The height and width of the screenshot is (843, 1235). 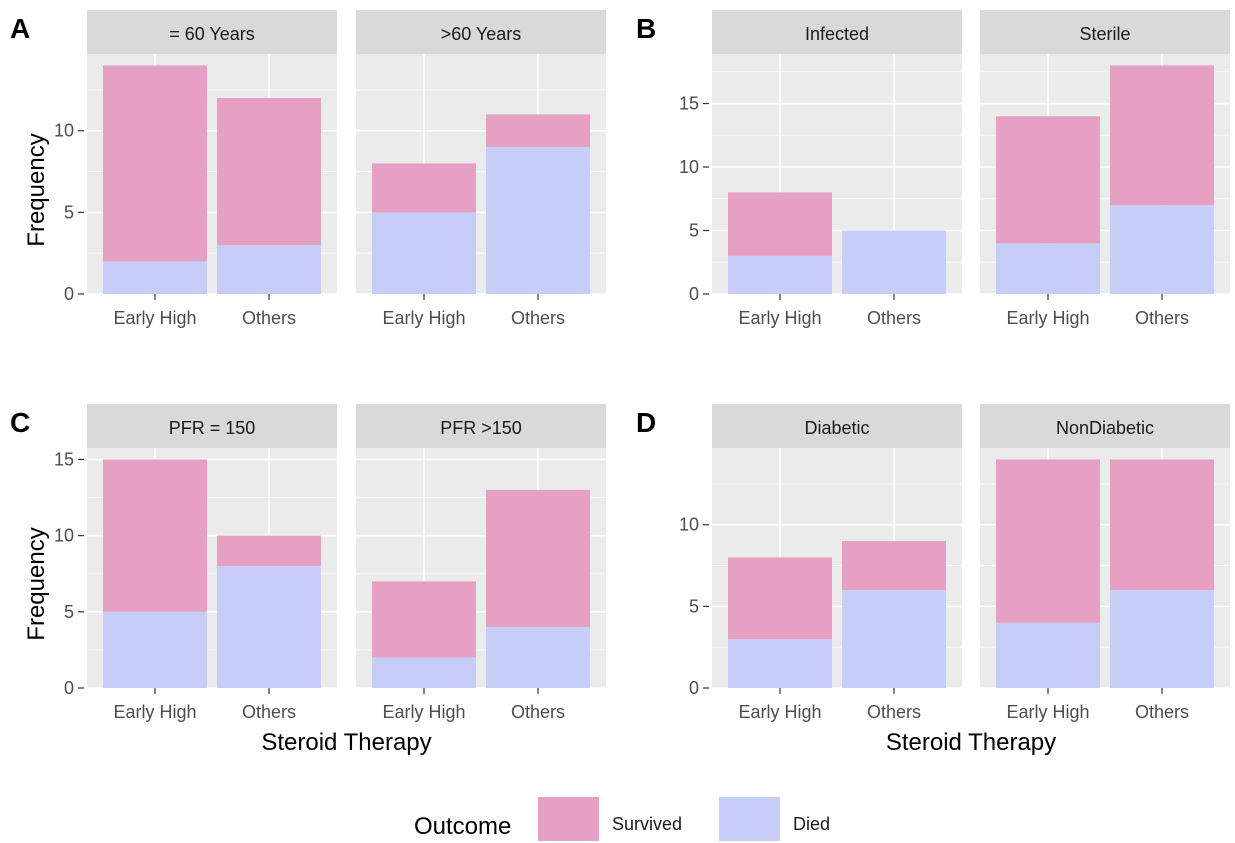 I want to click on legend-label-died: Died, so click(x=811, y=824).